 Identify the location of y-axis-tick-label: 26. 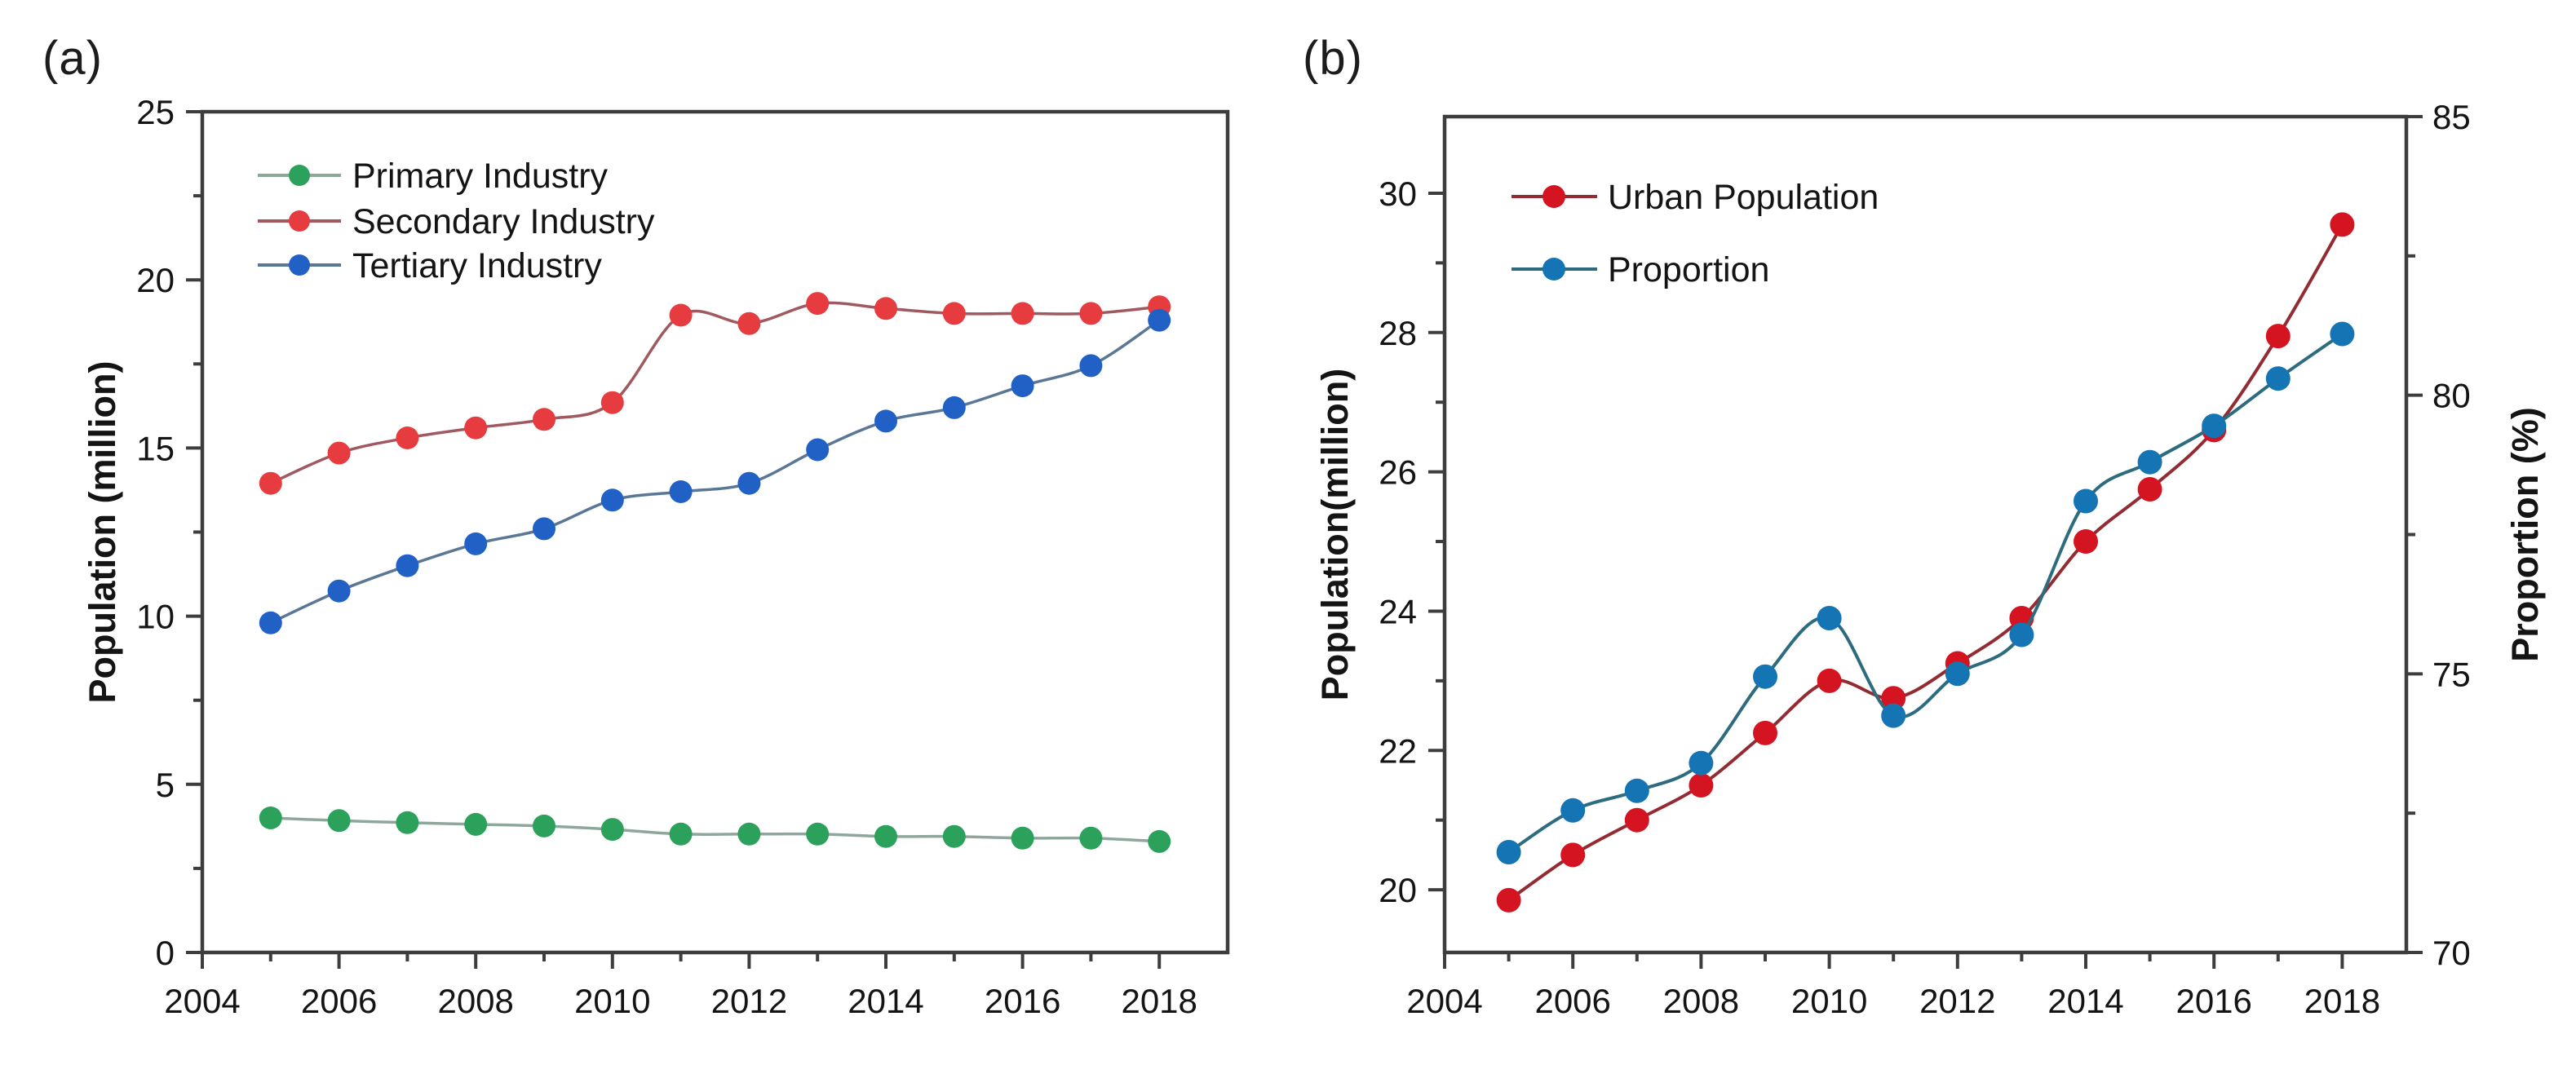
(1398, 472).